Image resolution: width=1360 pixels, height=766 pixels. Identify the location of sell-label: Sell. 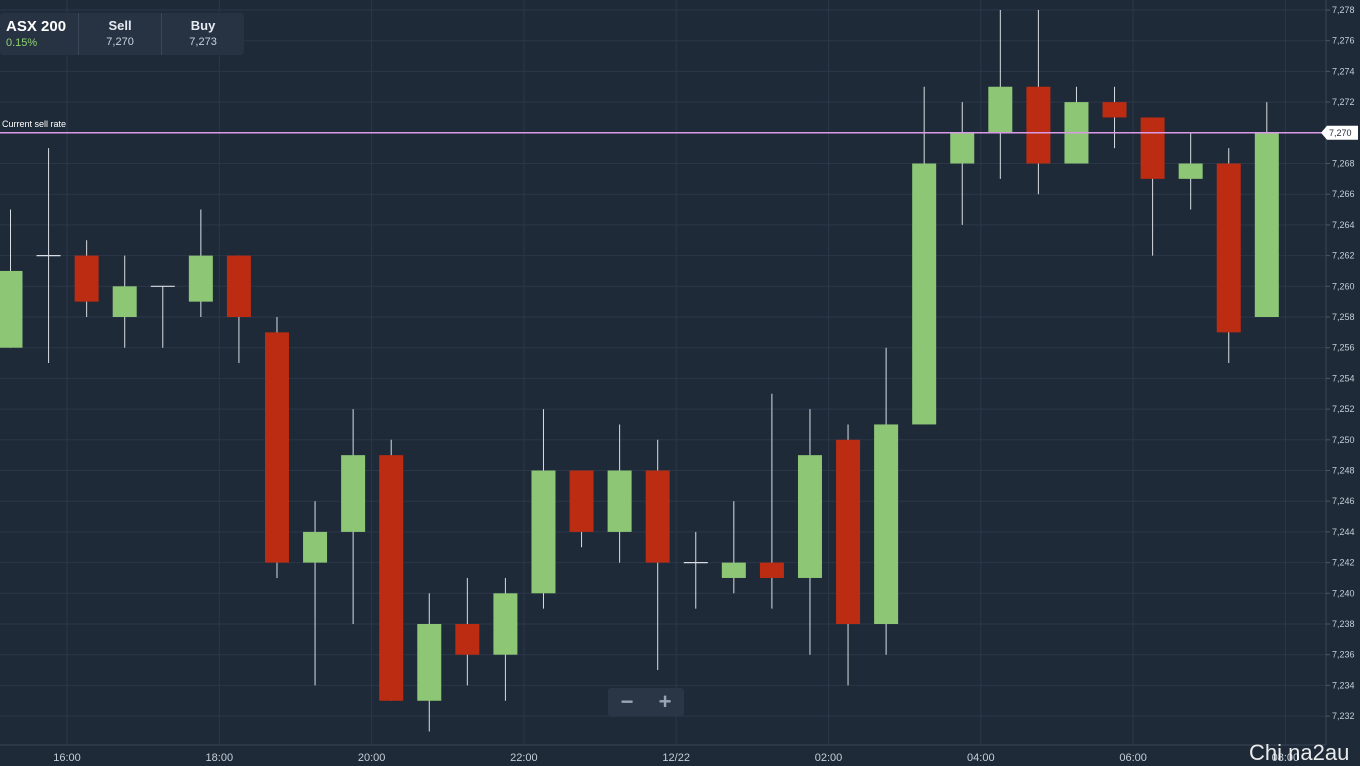
(120, 25).